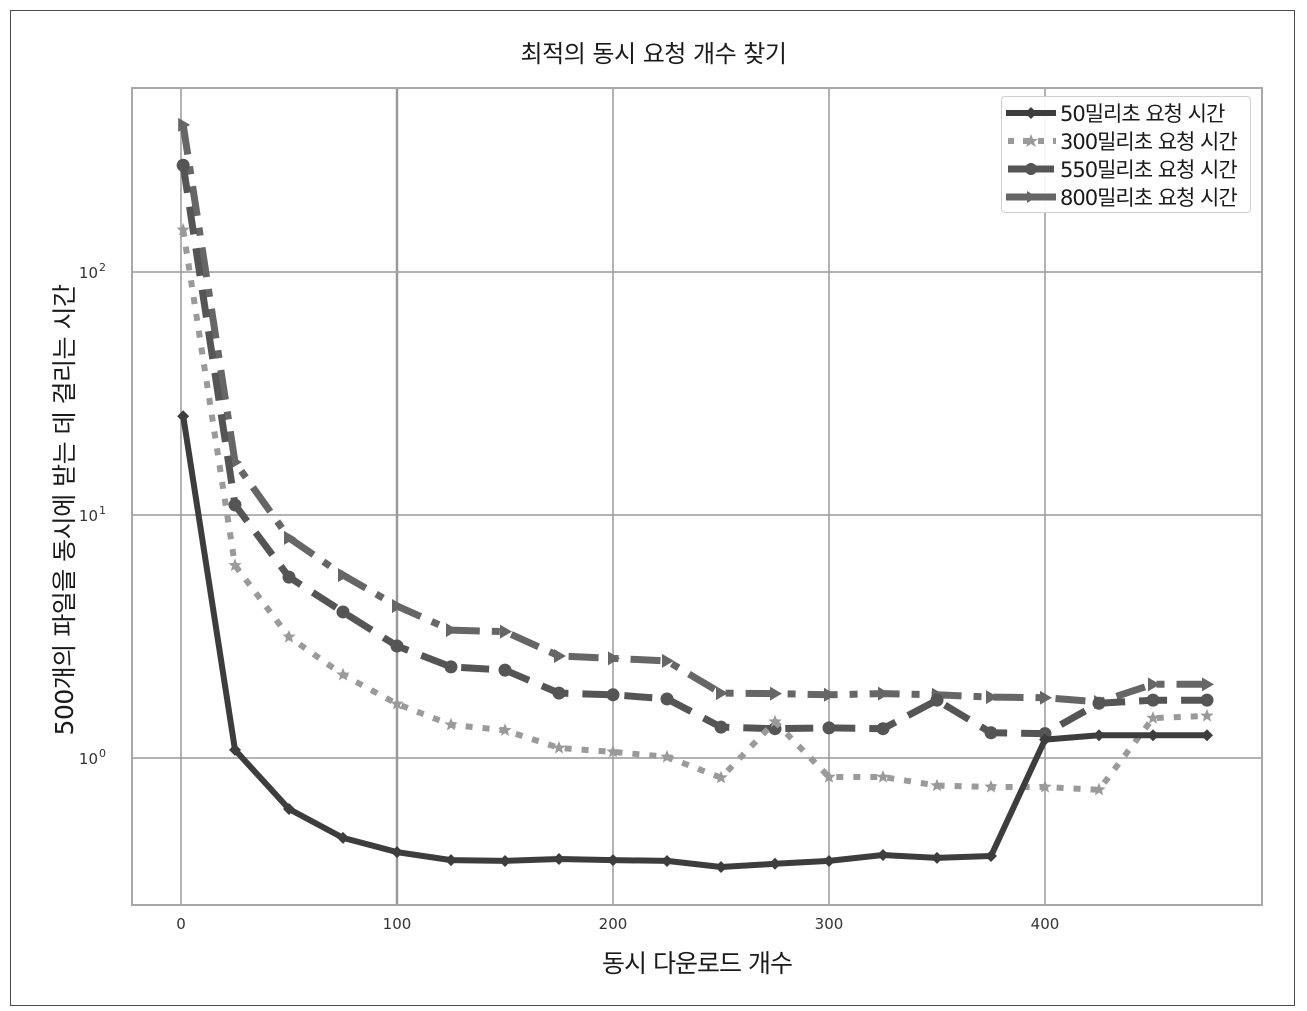 The height and width of the screenshot is (1011, 1307). What do you see at coordinates (1031, 113) in the screenshot?
I see `legend-swatch-solid-diamond-icon` at bounding box center [1031, 113].